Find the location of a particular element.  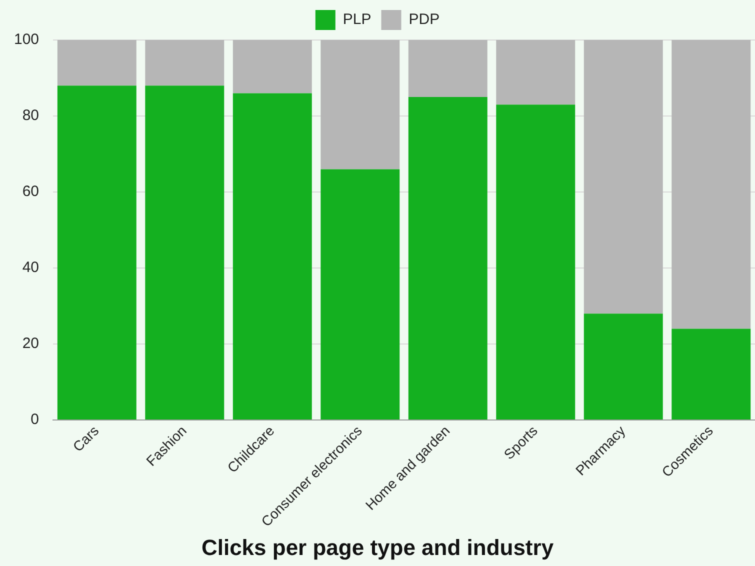

text: Clicks per page type and industry is located at coordinates (377, 547).